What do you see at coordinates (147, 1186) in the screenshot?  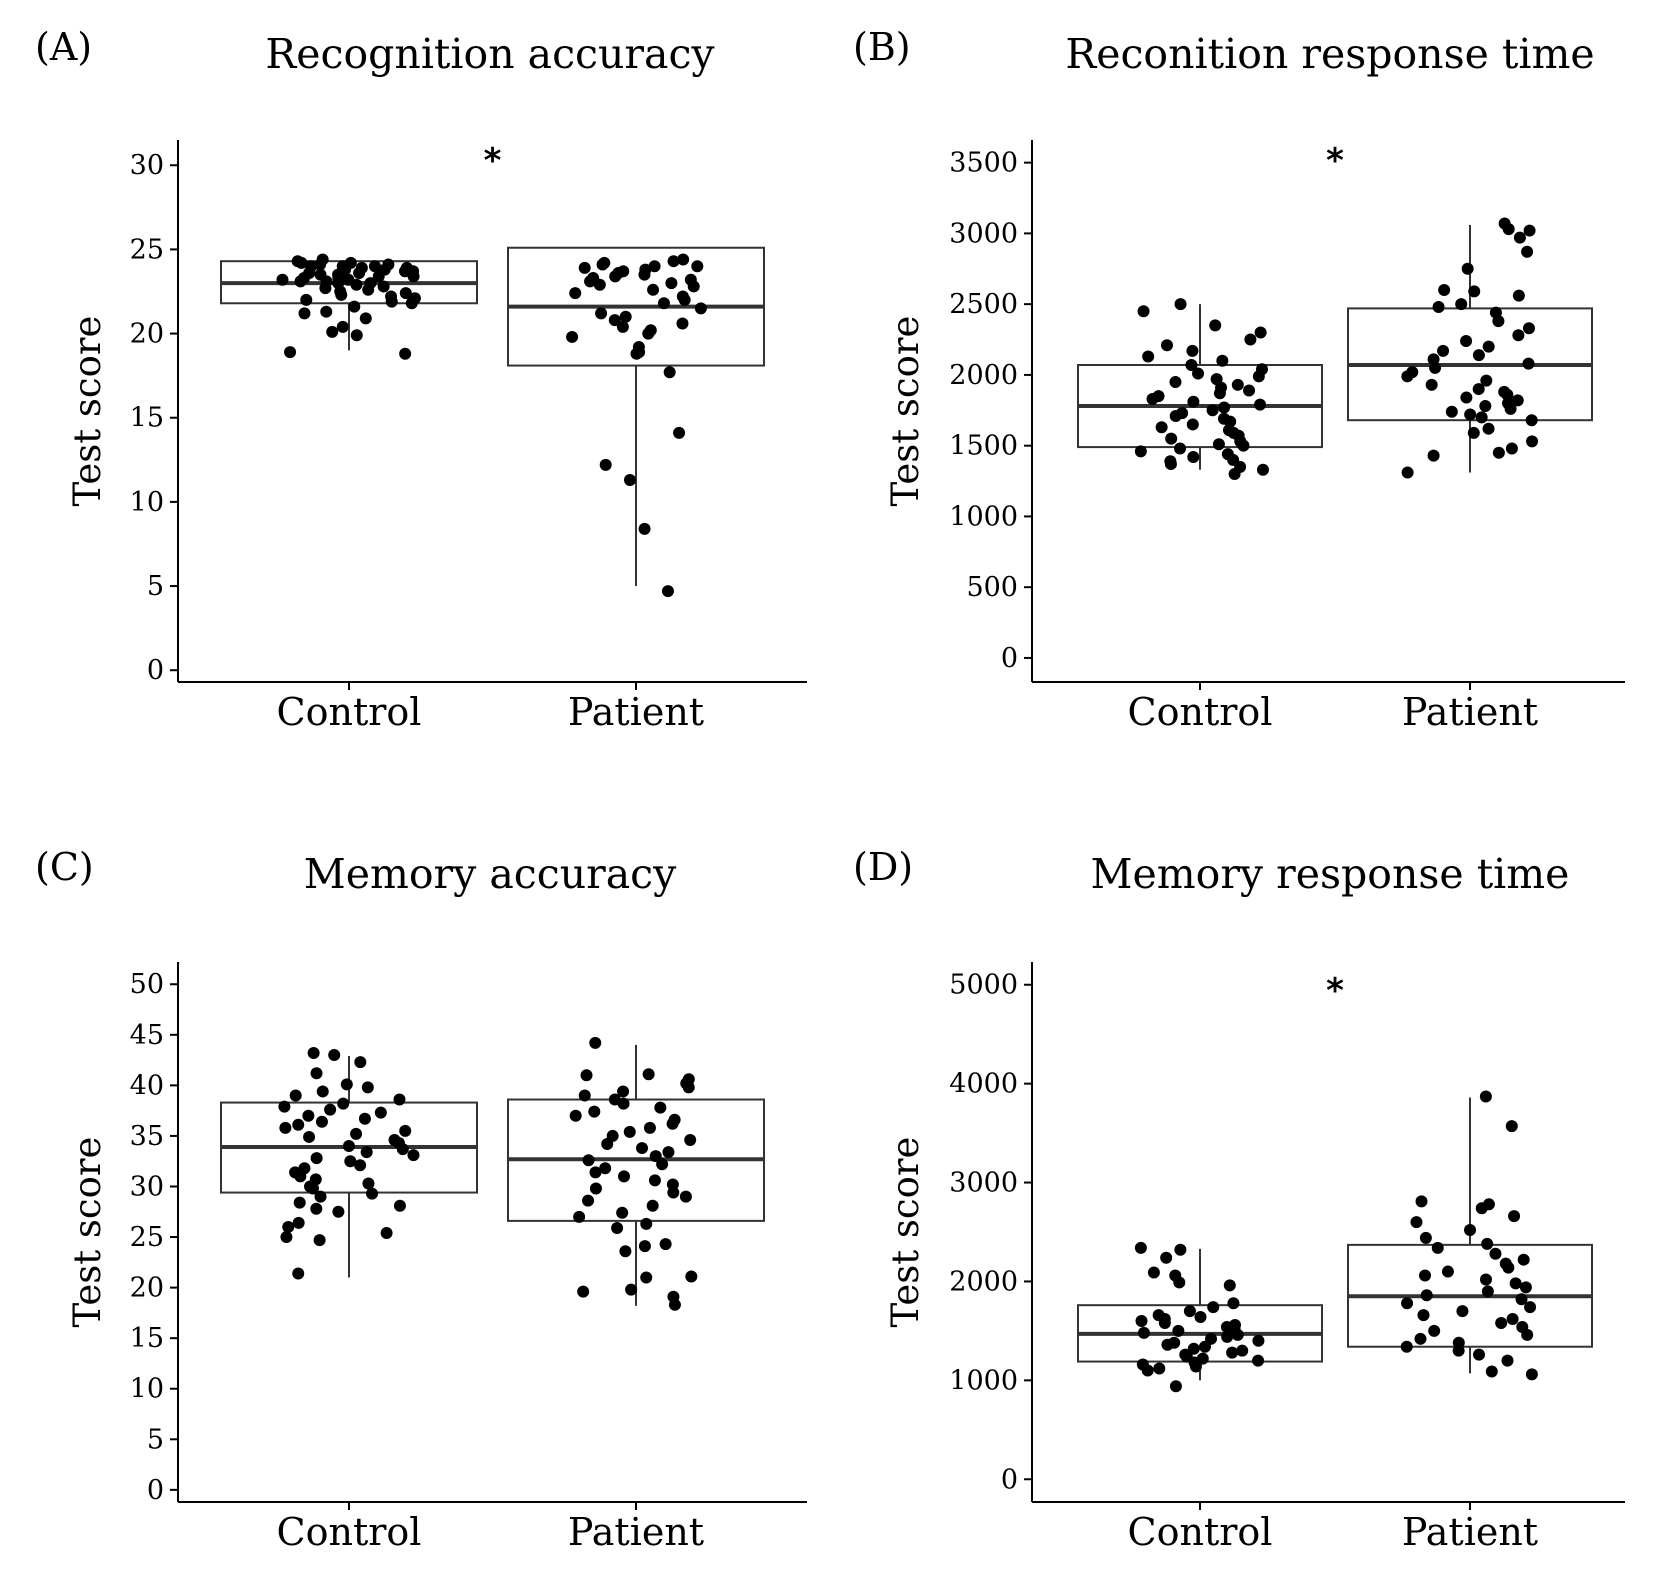 I see `y-tick-label: 30` at bounding box center [147, 1186].